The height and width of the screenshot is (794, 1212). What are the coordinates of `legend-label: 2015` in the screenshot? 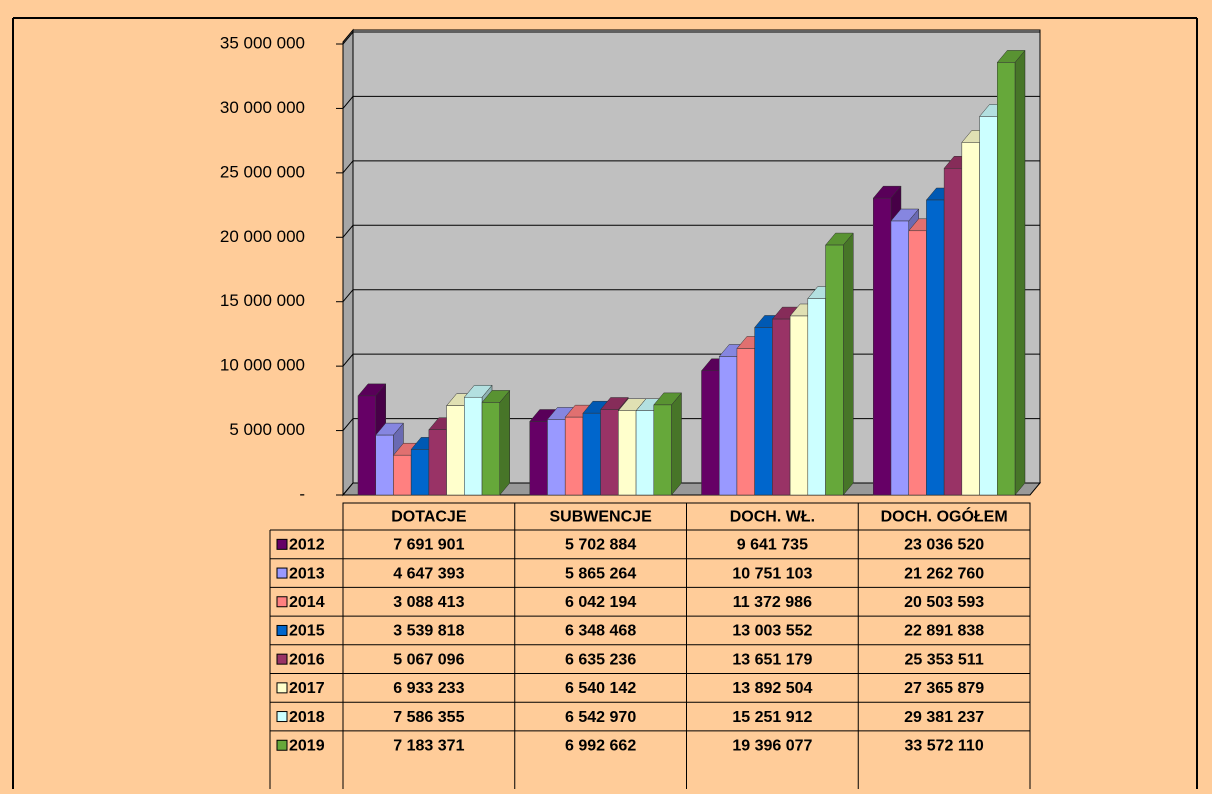 It's located at (307, 631).